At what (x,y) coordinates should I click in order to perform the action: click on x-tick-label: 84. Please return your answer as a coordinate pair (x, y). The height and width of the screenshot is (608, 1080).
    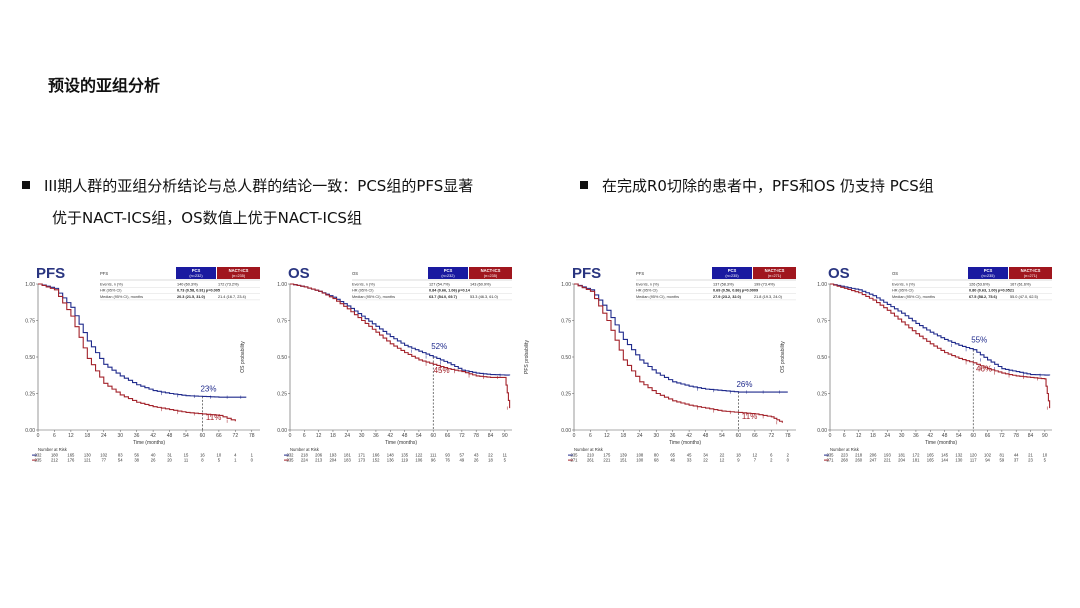
    Looking at the image, I should click on (491, 436).